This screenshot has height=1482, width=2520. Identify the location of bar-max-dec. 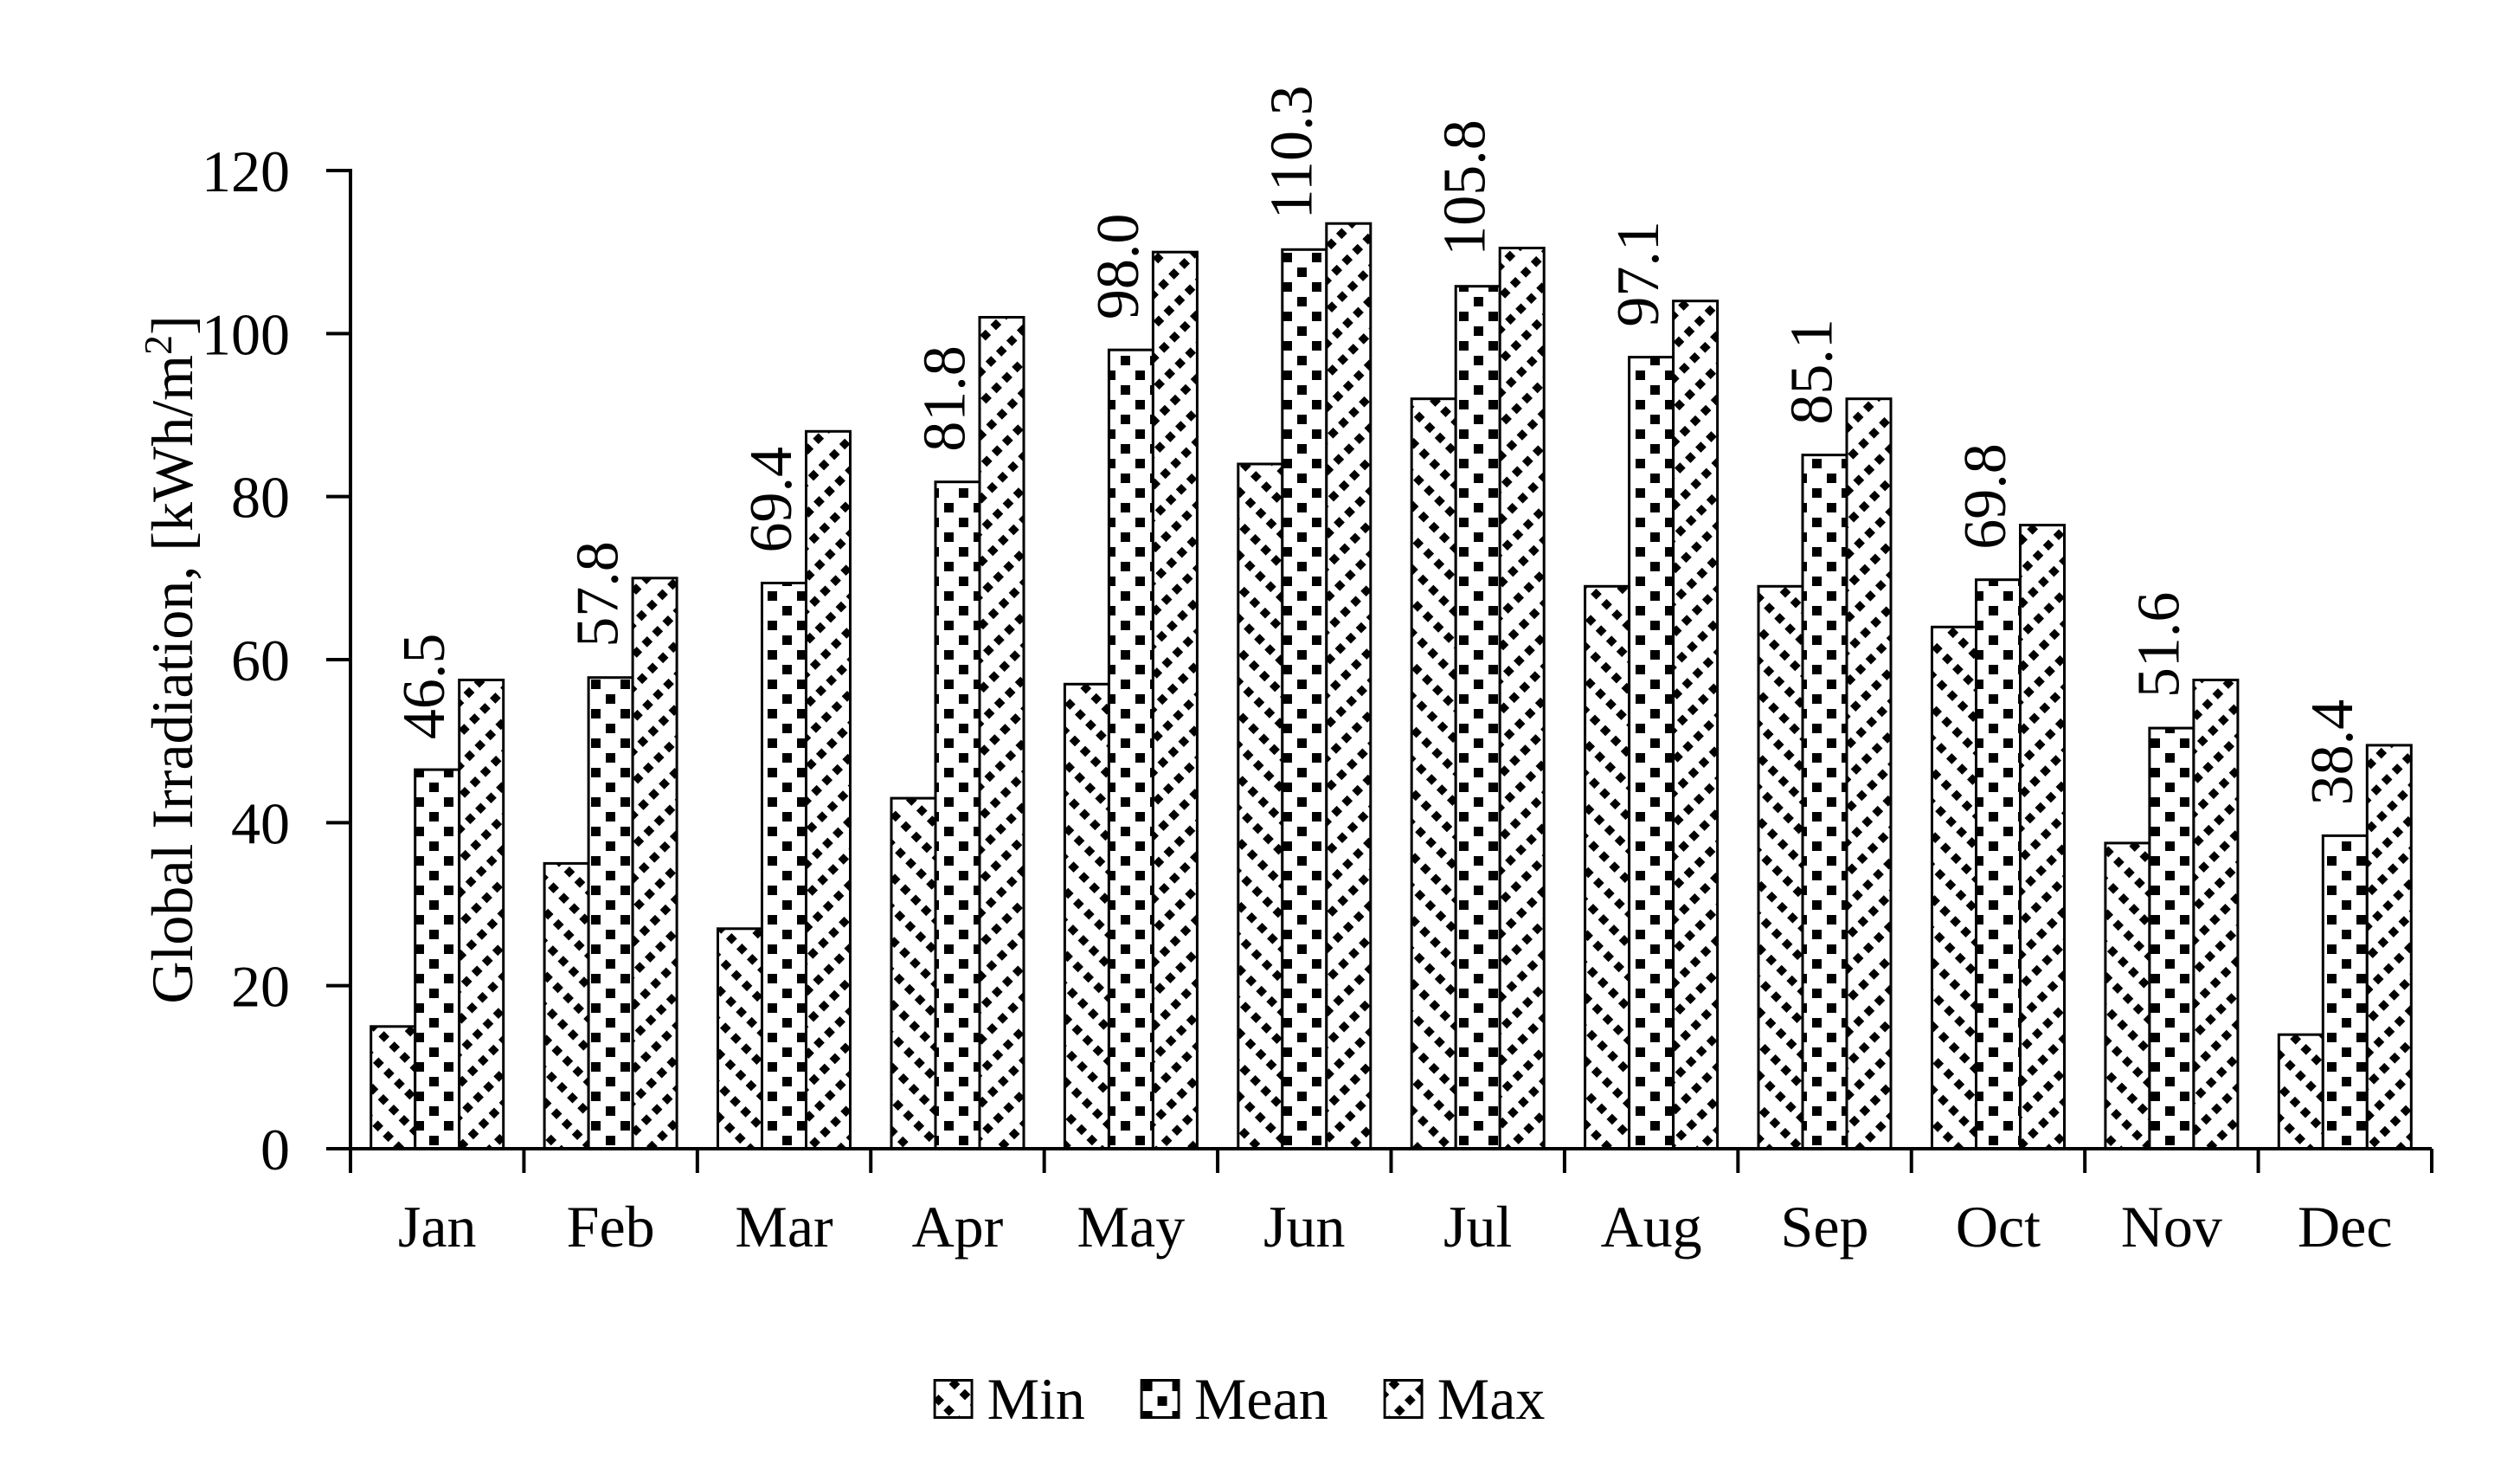
(2389, 947).